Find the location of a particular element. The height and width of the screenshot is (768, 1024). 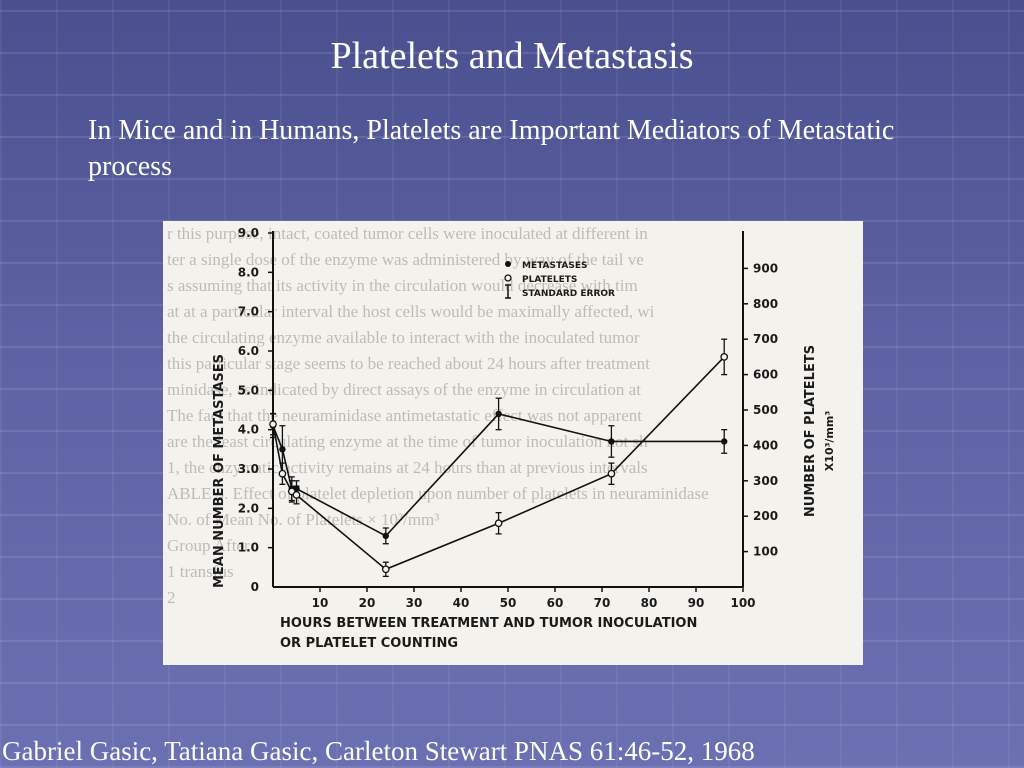

x-tick-label: 30 is located at coordinates (414, 603).